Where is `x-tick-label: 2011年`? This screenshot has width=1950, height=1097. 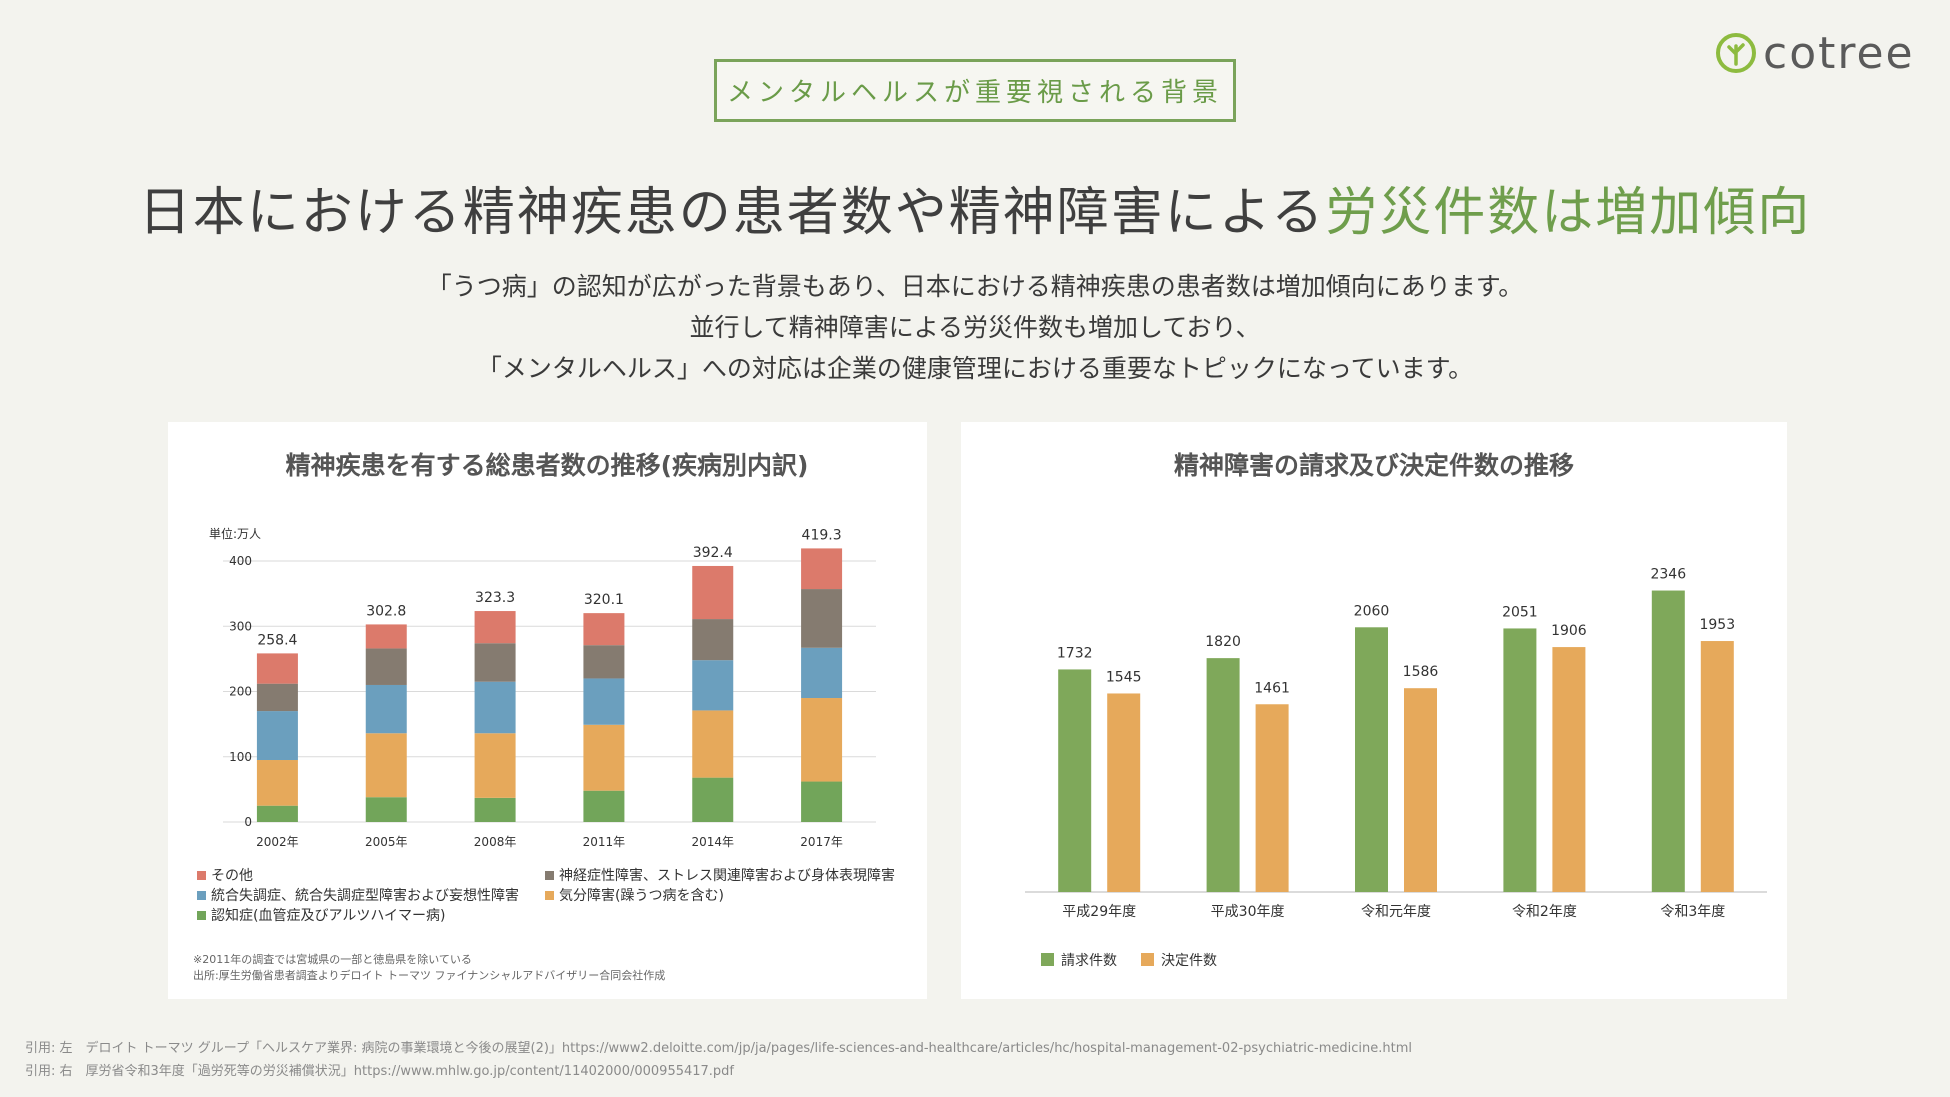
x-tick-label: 2011年 is located at coordinates (604, 842).